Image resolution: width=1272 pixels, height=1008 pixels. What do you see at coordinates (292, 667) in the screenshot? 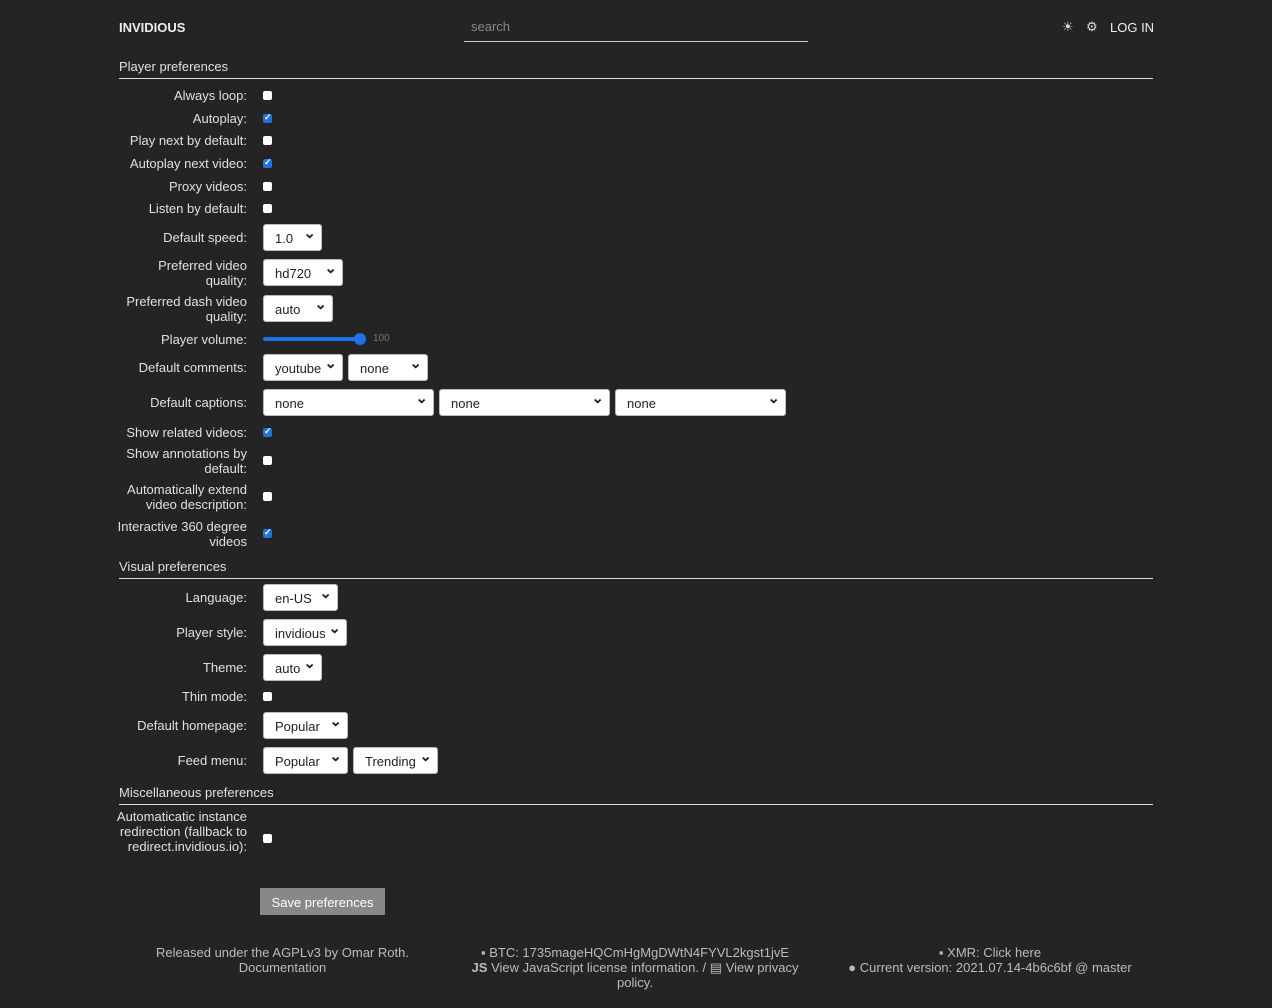
I see `select-theme: auto` at bounding box center [292, 667].